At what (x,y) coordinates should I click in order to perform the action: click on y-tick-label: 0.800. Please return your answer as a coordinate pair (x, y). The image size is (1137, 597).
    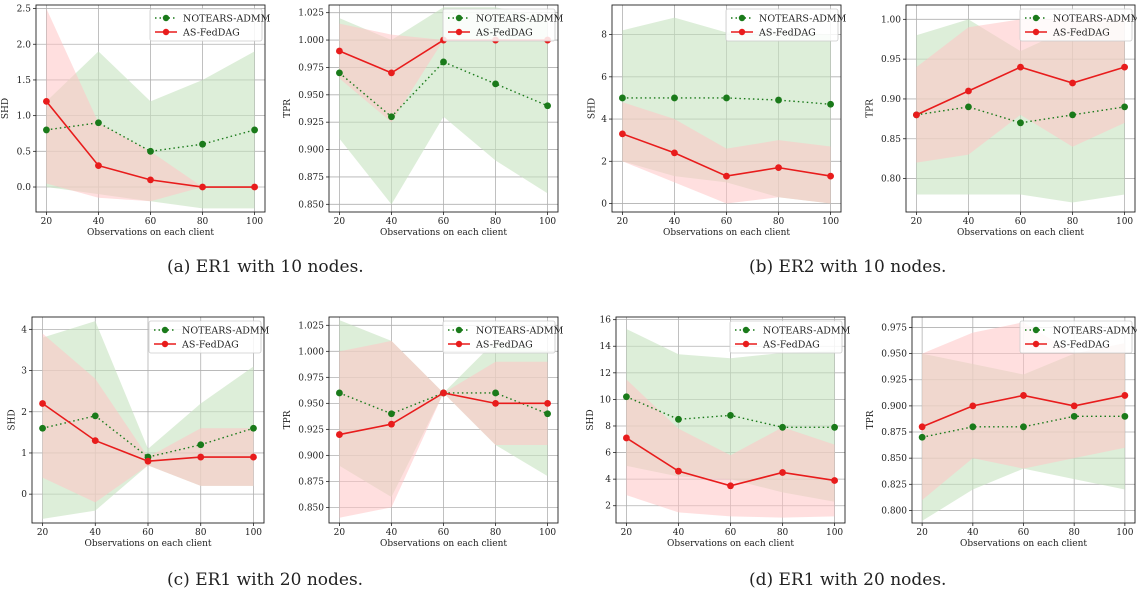
    Looking at the image, I should click on (894, 511).